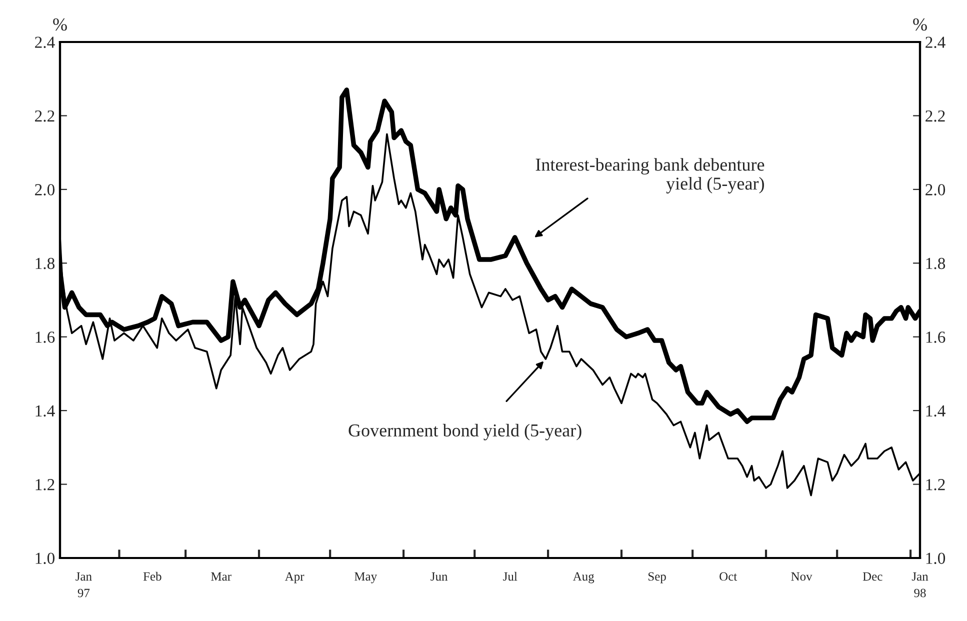  What do you see at coordinates (936, 411) in the screenshot?
I see `y2-tick-label: 1.4` at bounding box center [936, 411].